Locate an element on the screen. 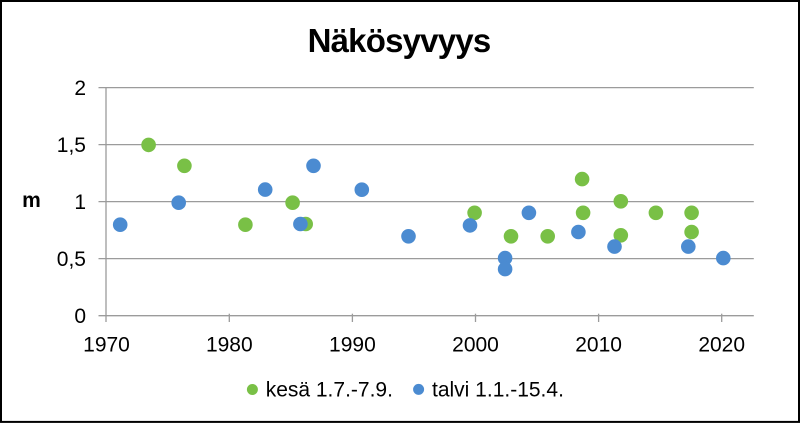 This screenshot has height=423, width=800. svg-text: 2 is located at coordinates (80, 88).